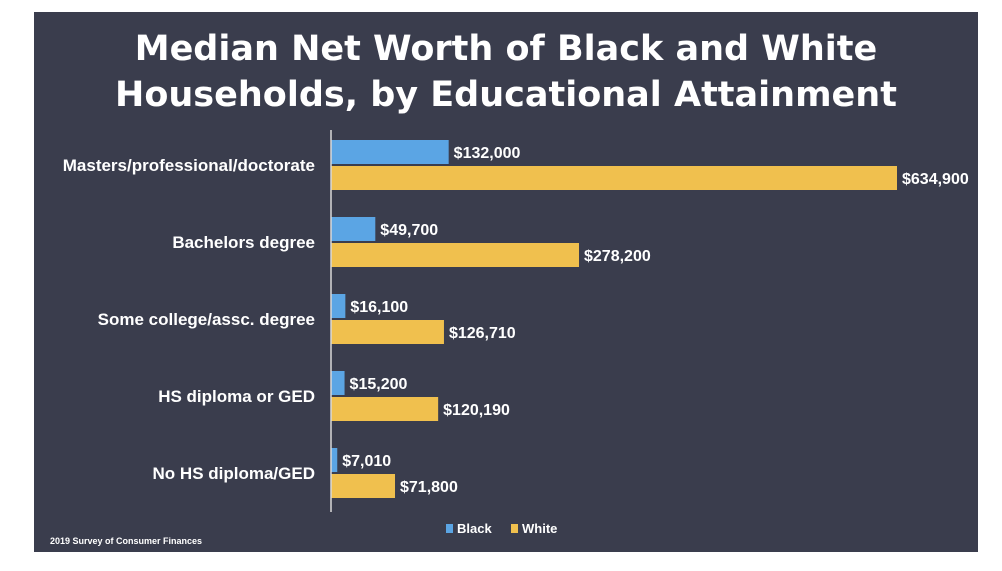 This screenshot has width=1002, height=571. What do you see at coordinates (476, 410) in the screenshot?
I see `value-label-white-hs-diploma-or-ged: $120,190` at bounding box center [476, 410].